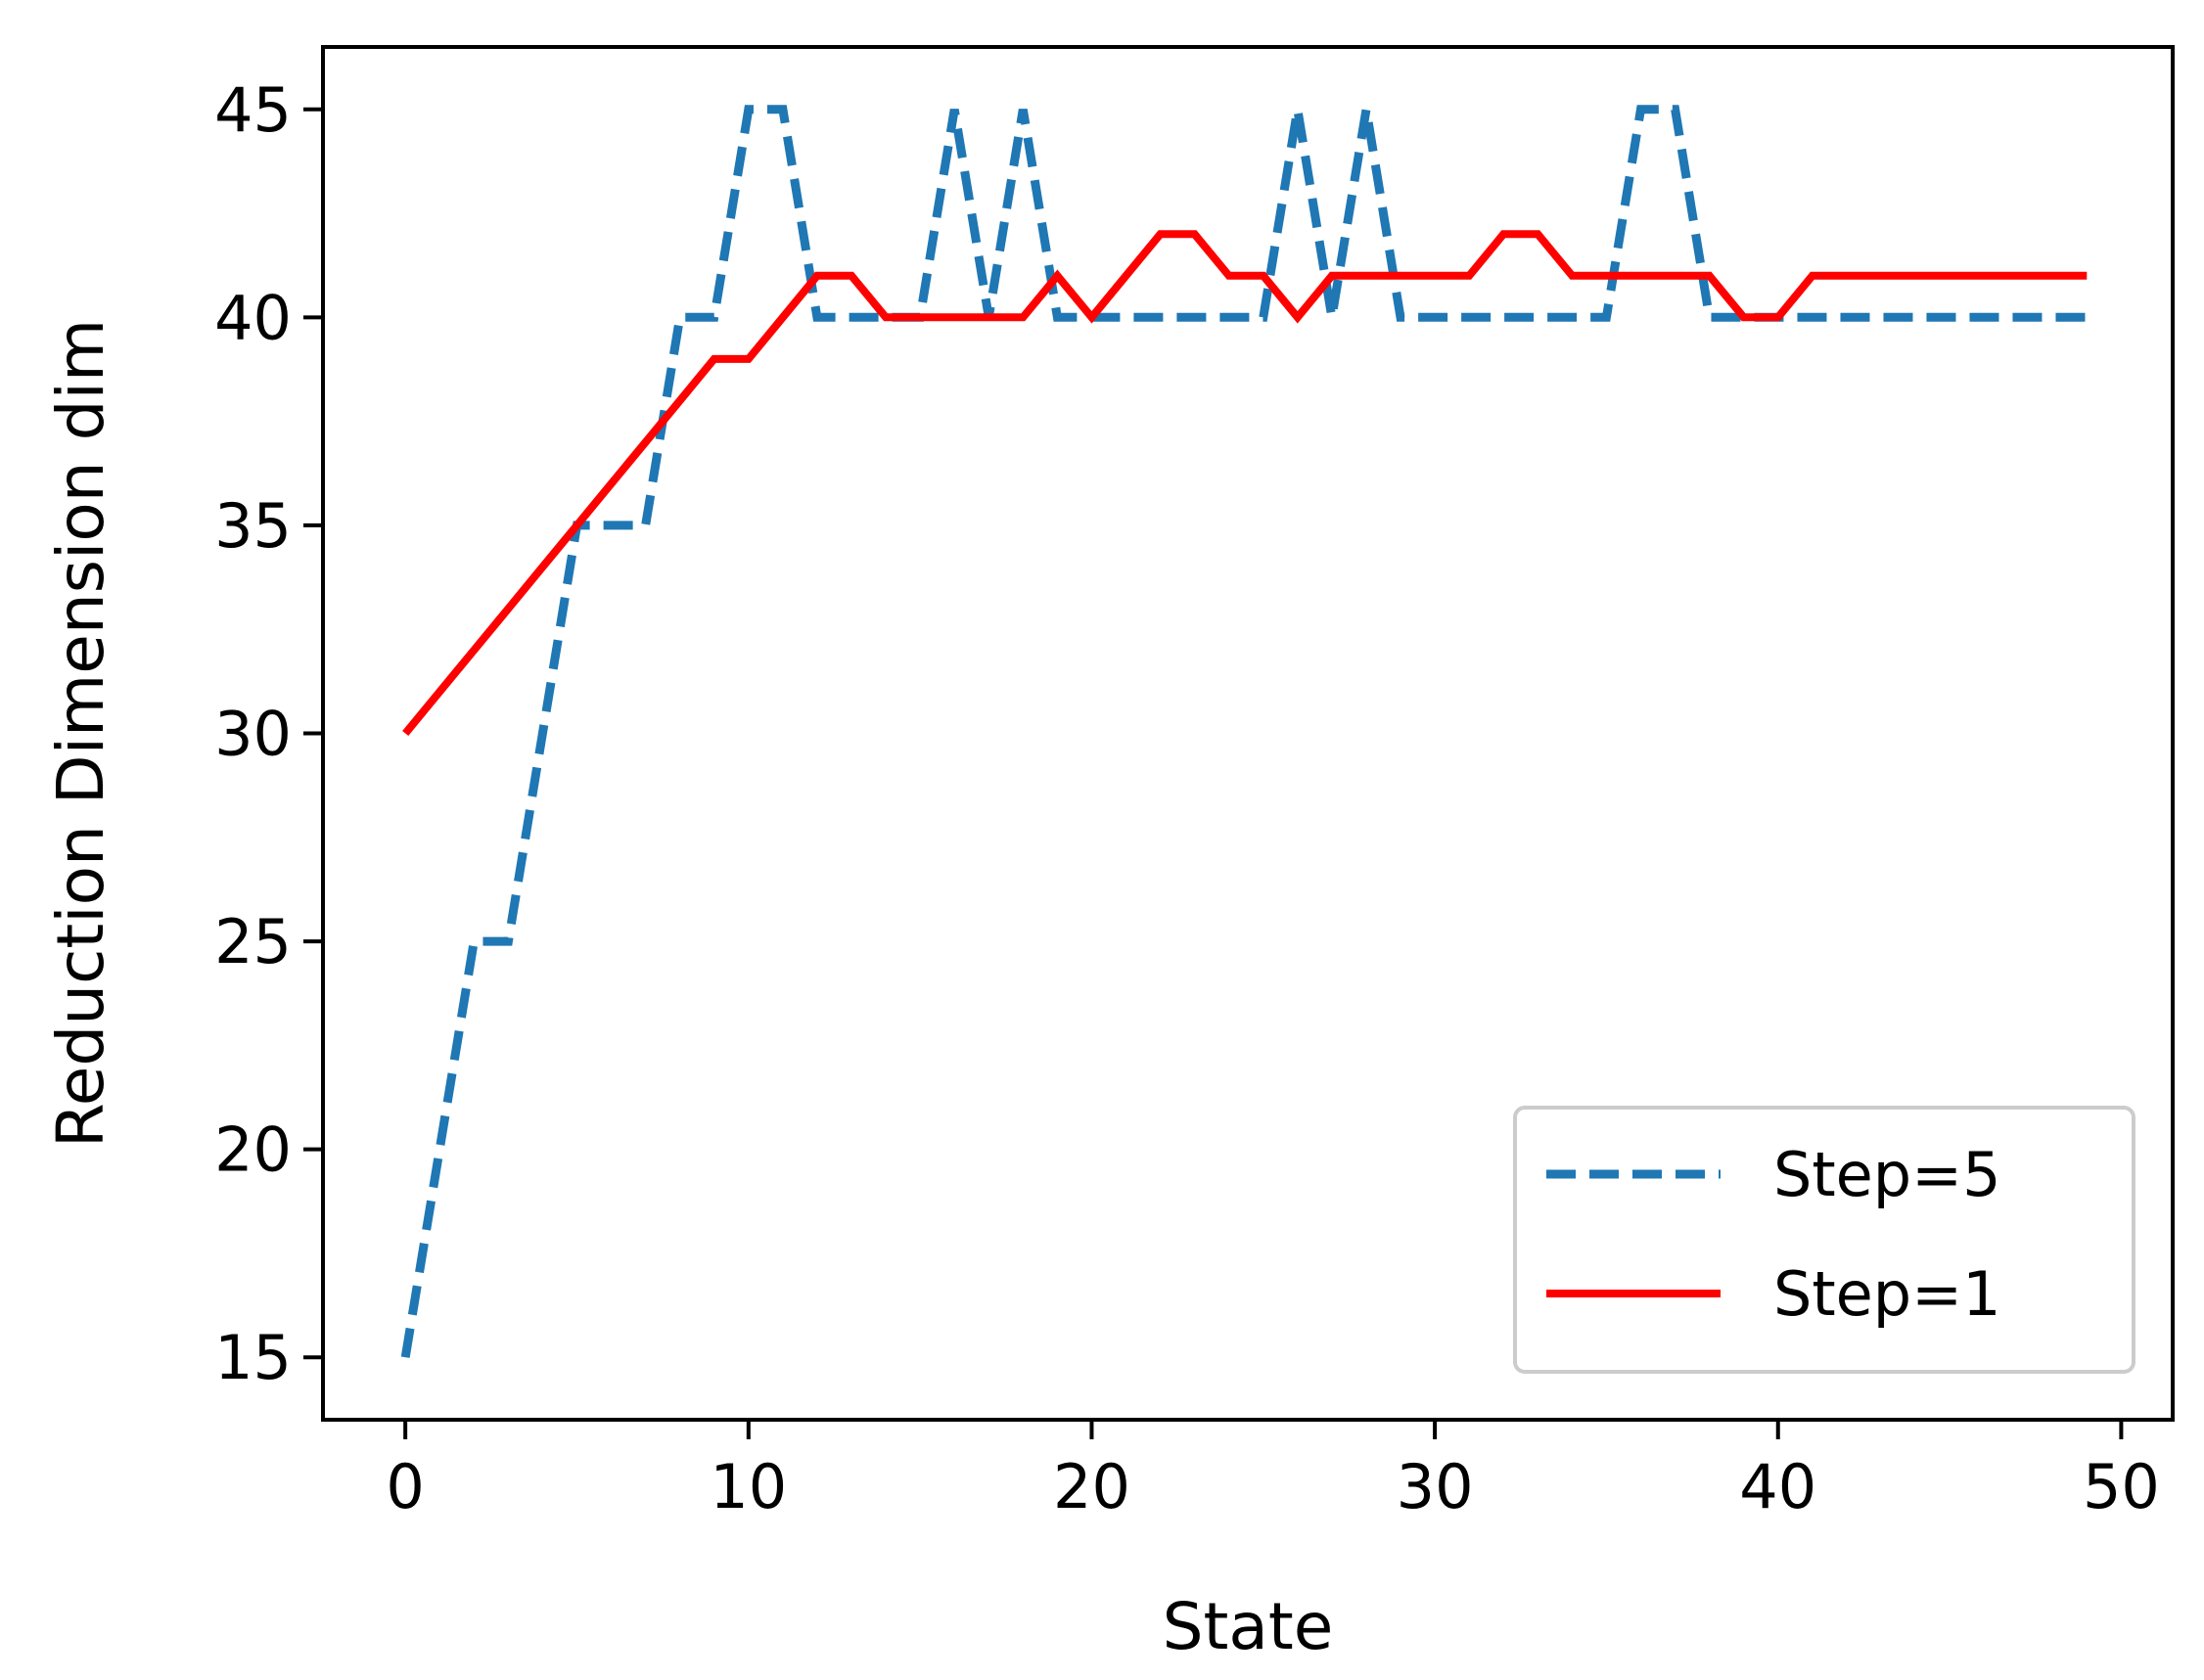 This screenshot has height=1680, width=2204. What do you see at coordinates (1091, 1486) in the screenshot?
I see `x-tick-label: 20` at bounding box center [1091, 1486].